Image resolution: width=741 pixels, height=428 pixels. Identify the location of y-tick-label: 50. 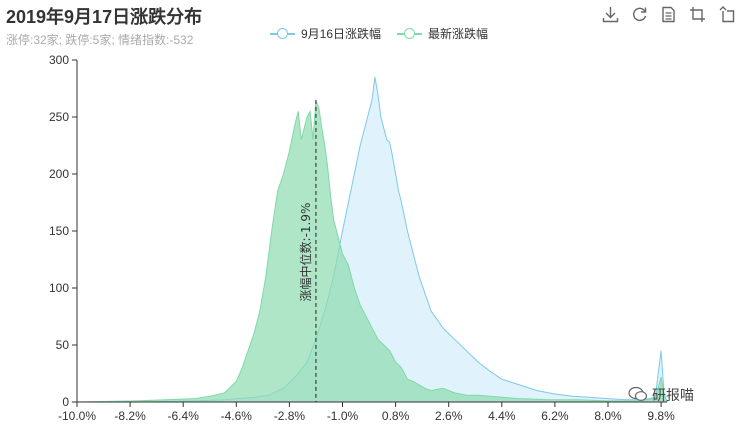
(63, 345).